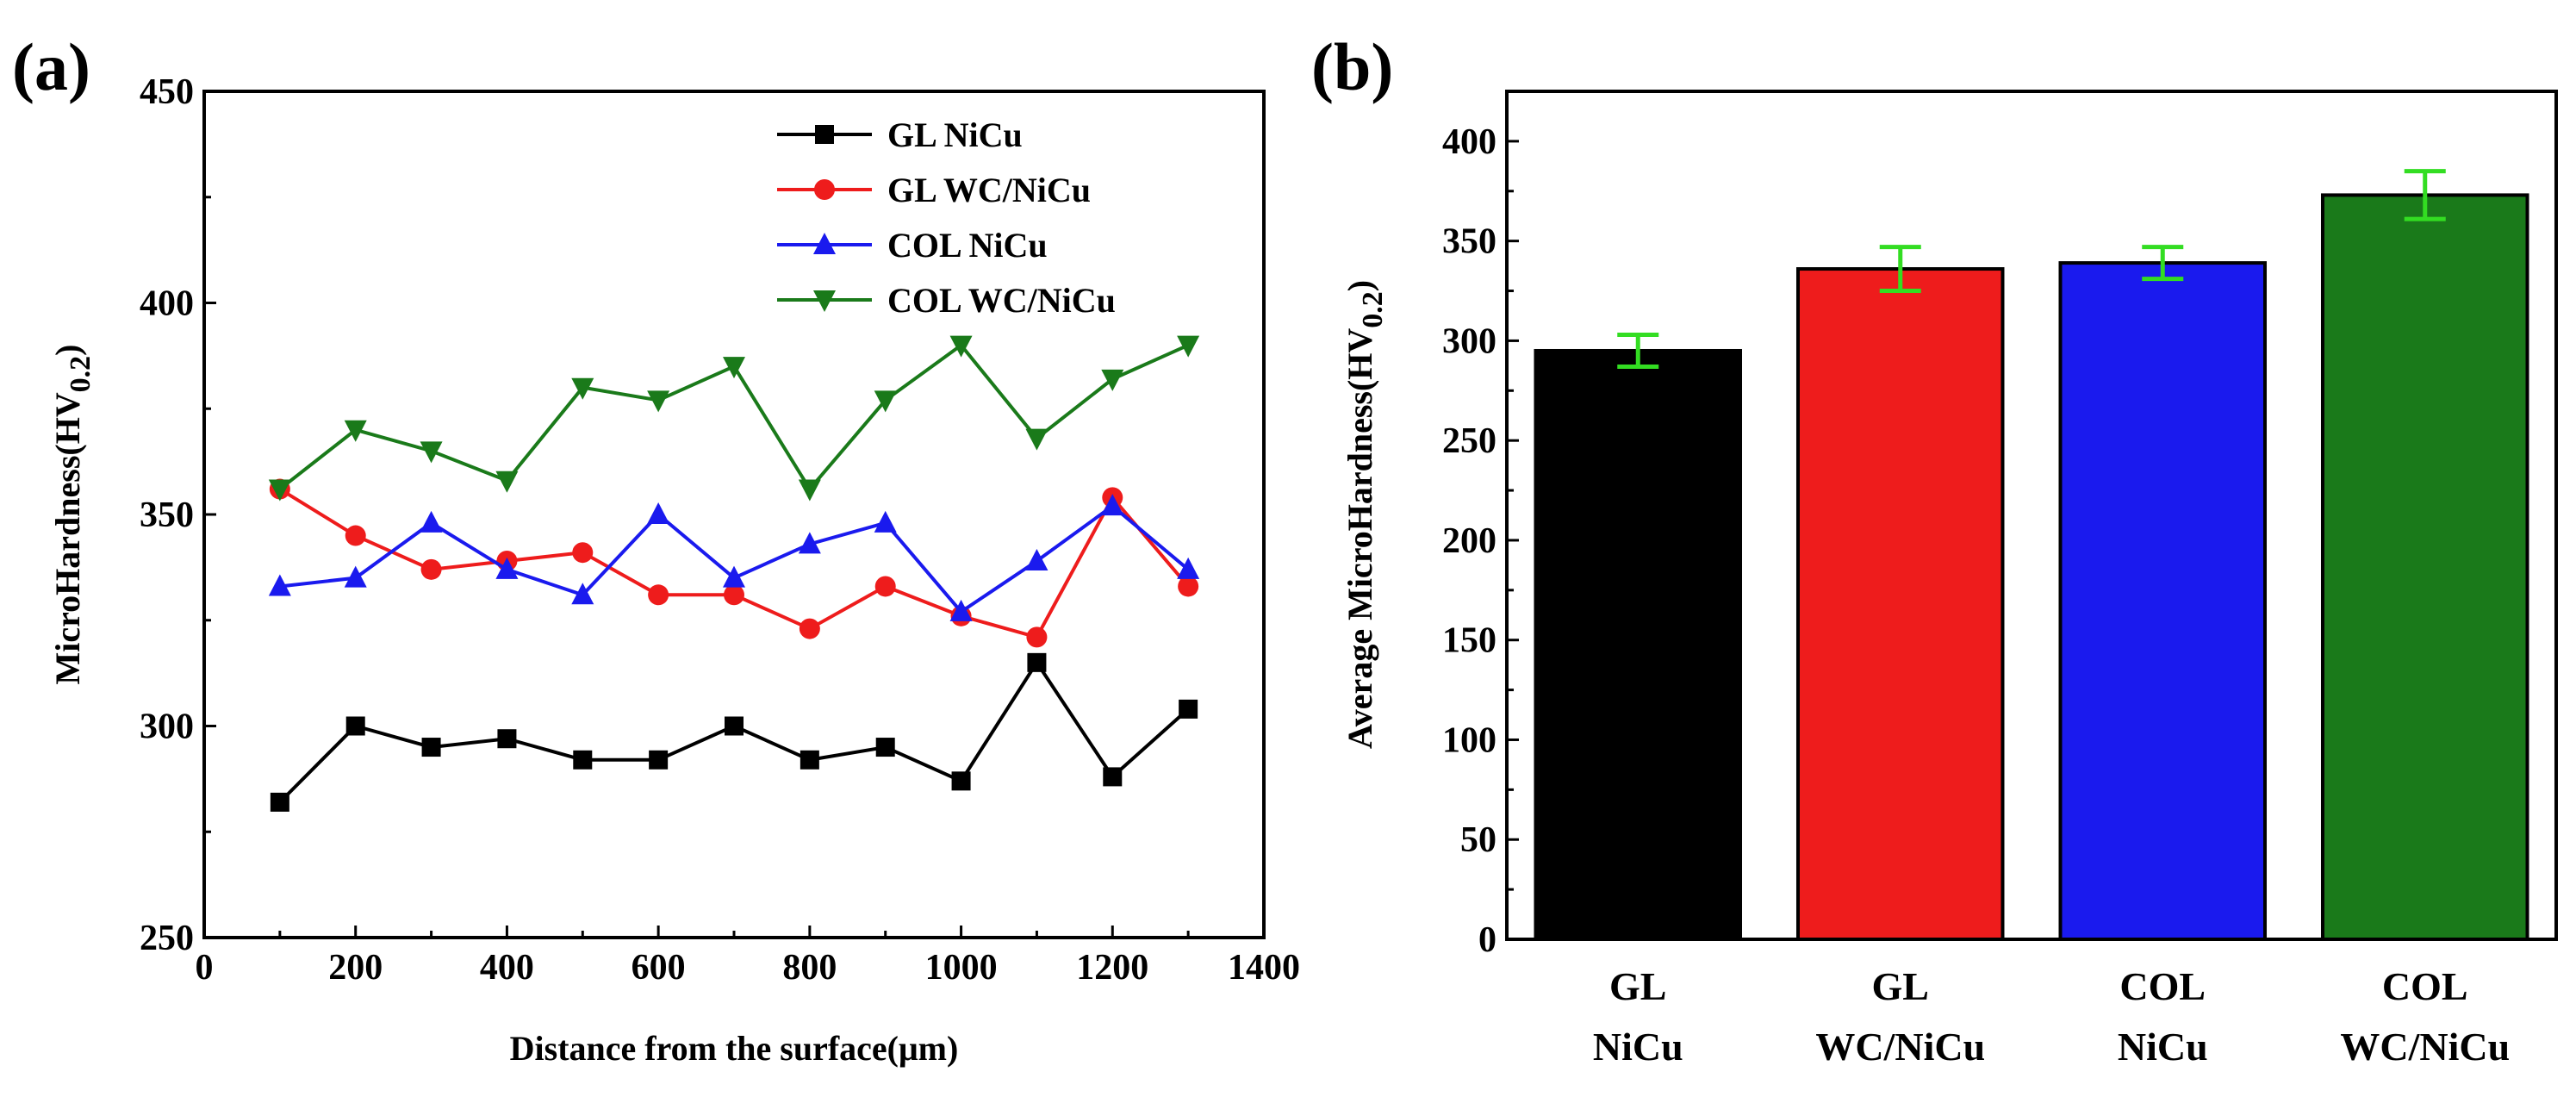 This screenshot has height=1097, width=2576. Describe the element at coordinates (810, 968) in the screenshot. I see `x-tick-label: 800` at that location.